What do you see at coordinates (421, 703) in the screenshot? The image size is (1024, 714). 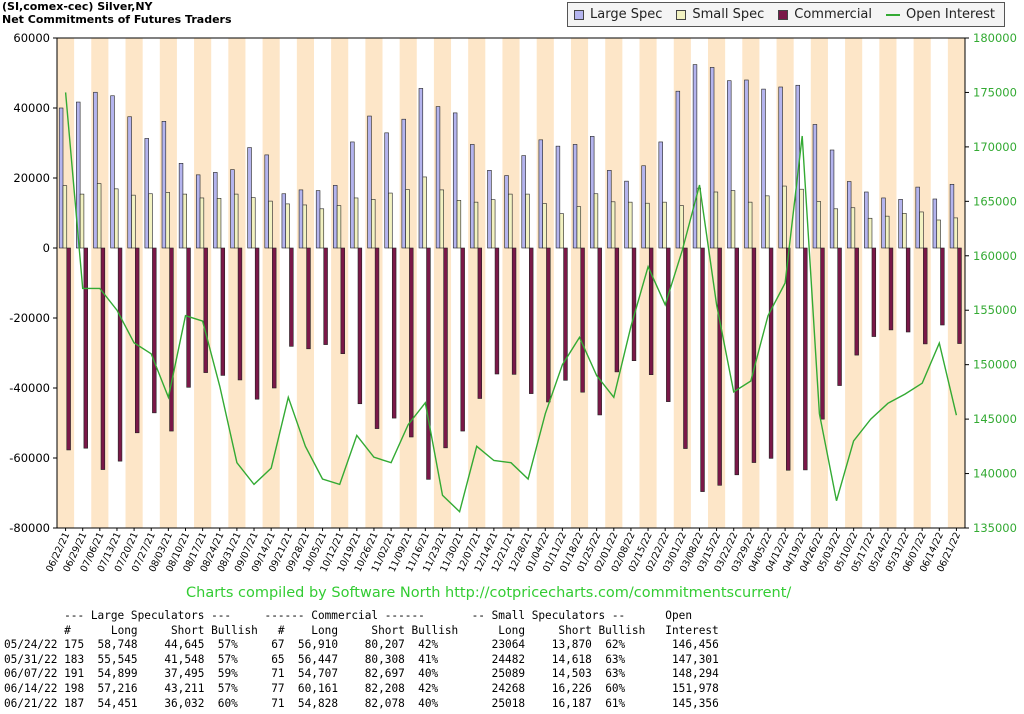 I see `cell-c-bull: 40%` at bounding box center [421, 703].